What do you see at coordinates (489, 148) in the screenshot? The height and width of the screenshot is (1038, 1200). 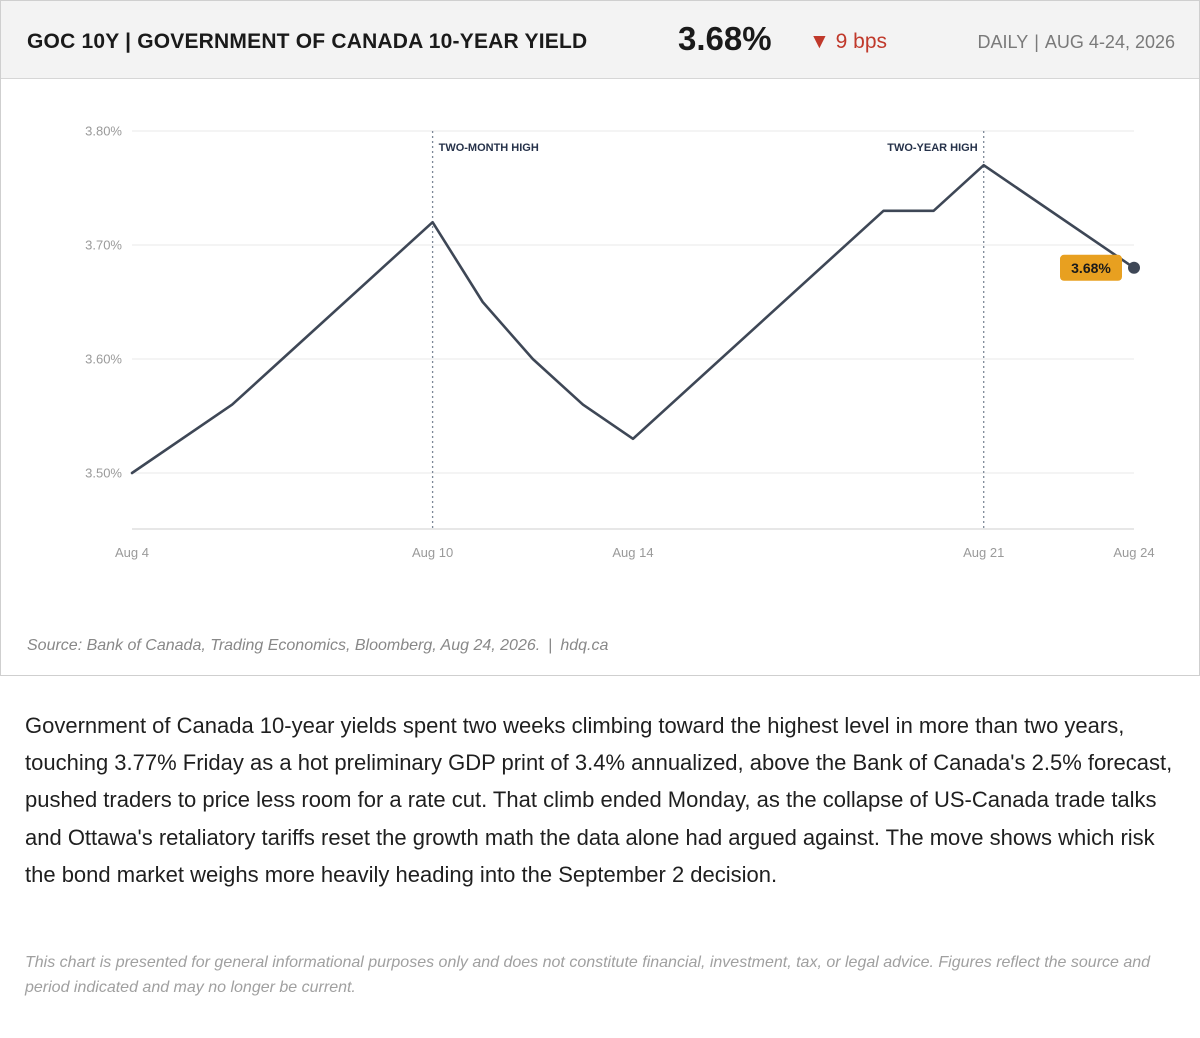 I see `annotation-label: TWO-MONTH HIGH` at bounding box center [489, 148].